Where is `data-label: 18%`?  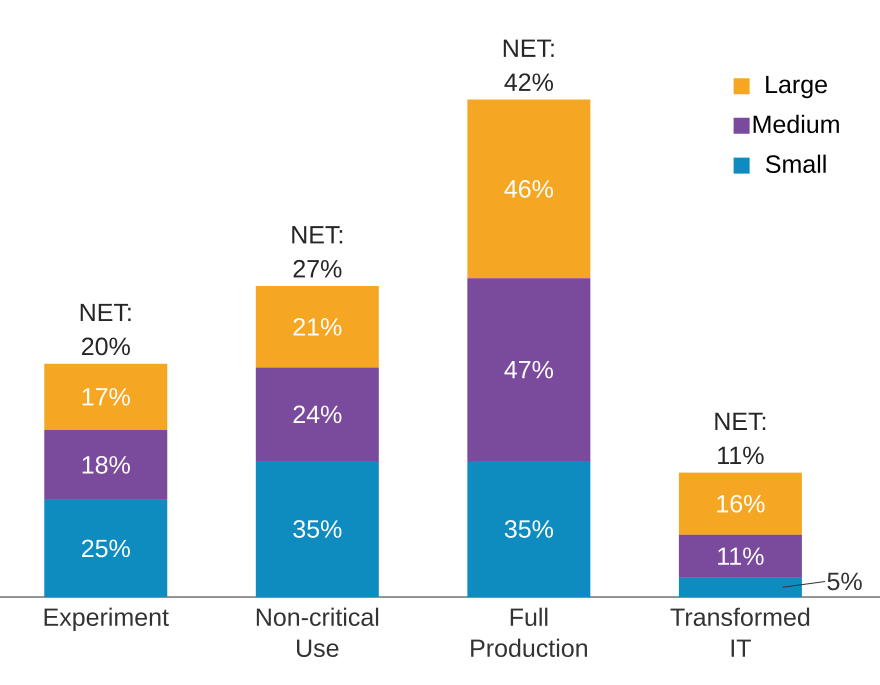
data-label: 18% is located at coordinates (106, 465).